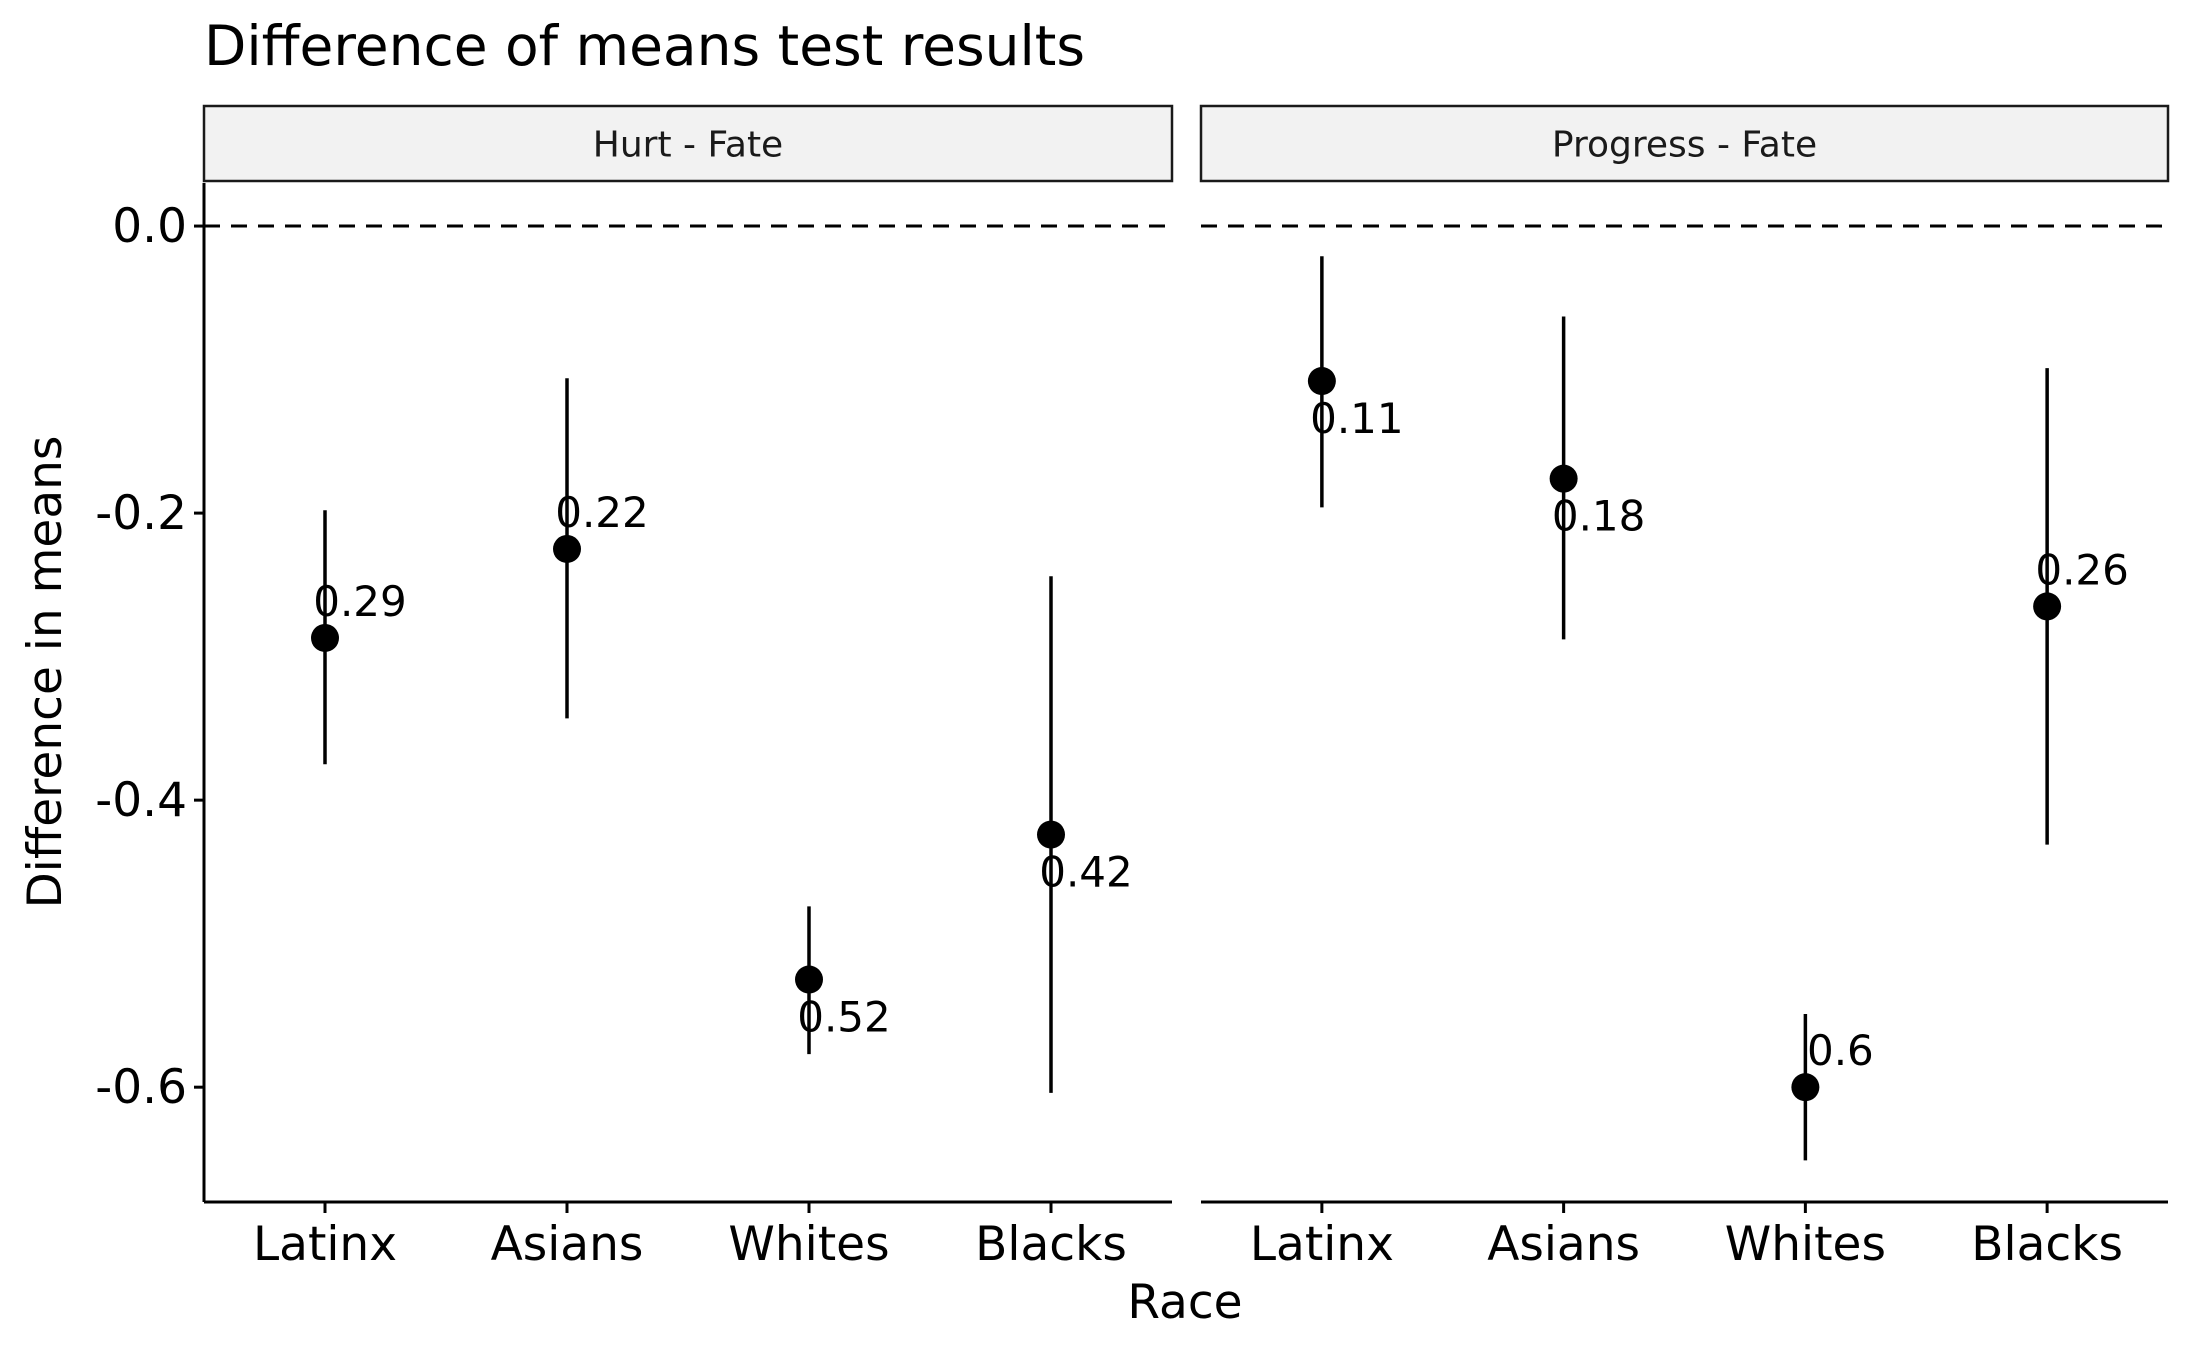  I want to click on facet-strip-label: Progress - Fate, so click(1684, 145).